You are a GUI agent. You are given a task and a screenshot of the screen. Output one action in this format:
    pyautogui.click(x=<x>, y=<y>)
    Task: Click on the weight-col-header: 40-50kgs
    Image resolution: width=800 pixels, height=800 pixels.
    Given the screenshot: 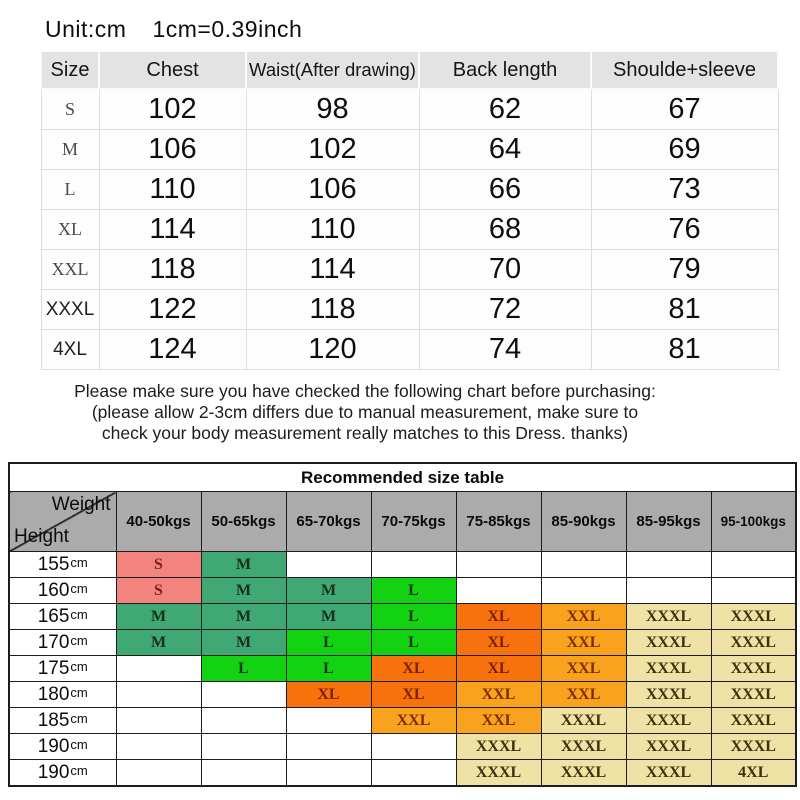 What is the action you would take?
    pyautogui.click(x=158, y=521)
    